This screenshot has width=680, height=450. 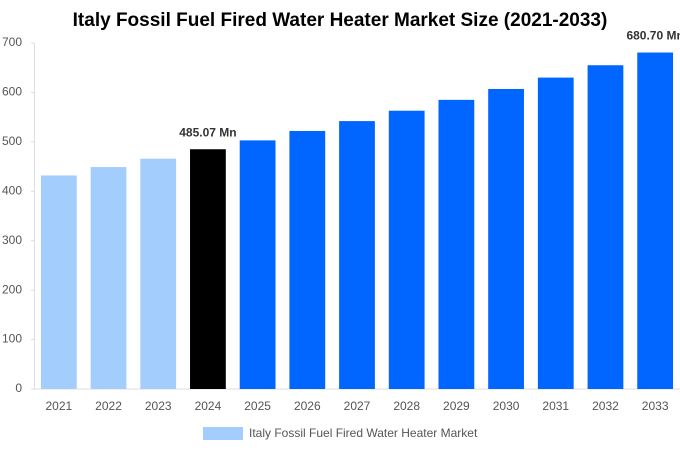 I want to click on x-tick-label: 2023, so click(x=158, y=406).